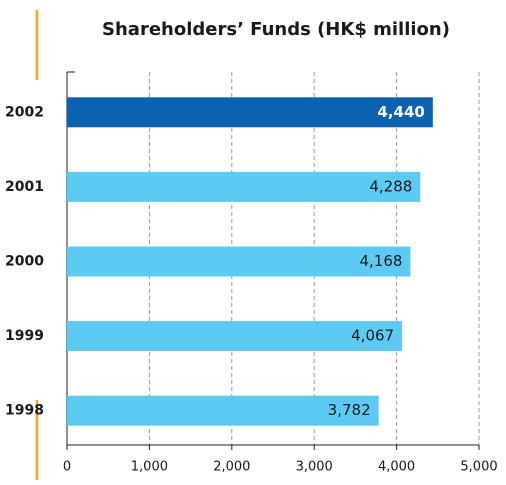  I want to click on value-label: 3,782, so click(349, 410).